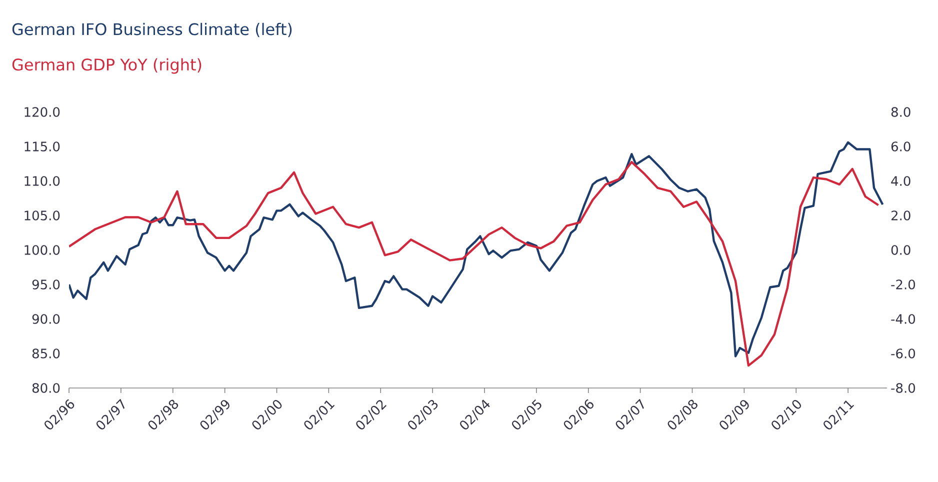 The width and height of the screenshot is (938, 482). What do you see at coordinates (42, 215) in the screenshot?
I see `y-tick-label: 105.0` at bounding box center [42, 215].